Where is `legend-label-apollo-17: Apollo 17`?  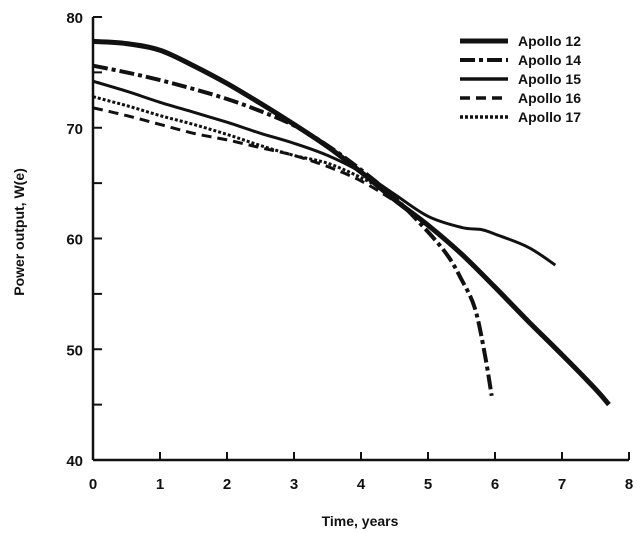 legend-label-apollo-17: Apollo 17 is located at coordinates (549, 117).